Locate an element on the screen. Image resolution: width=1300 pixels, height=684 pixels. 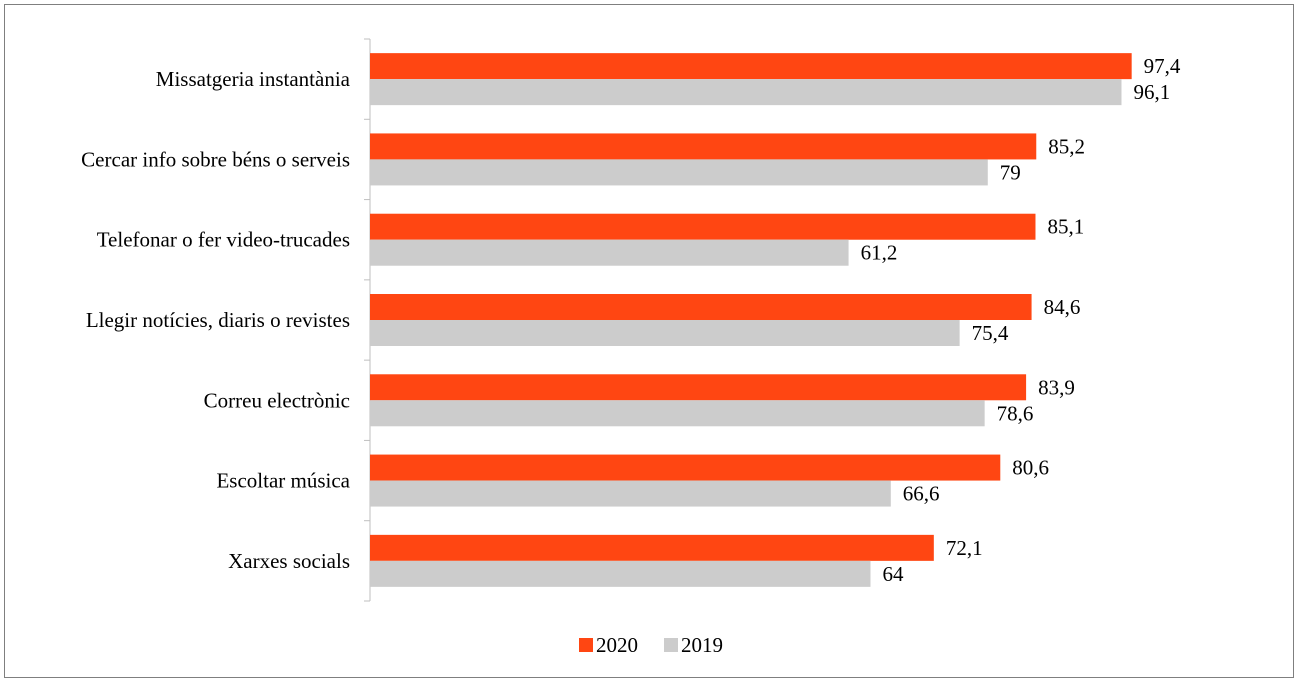
legend: 2020 2019 is located at coordinates (651, 645).